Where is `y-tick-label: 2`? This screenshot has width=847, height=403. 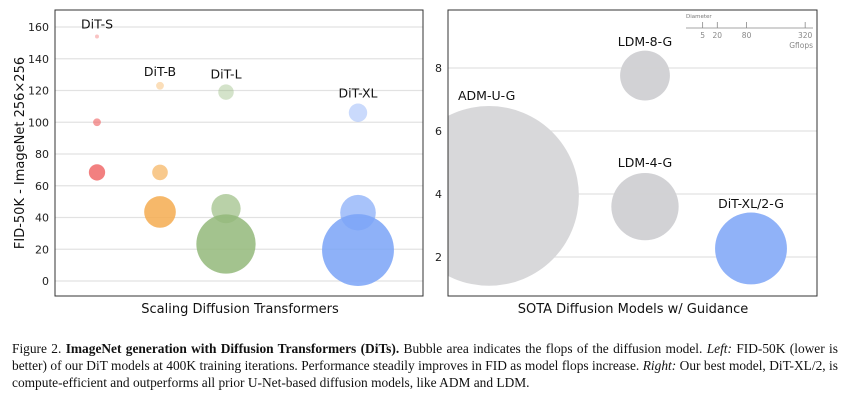 y-tick-label: 2 is located at coordinates (438, 257).